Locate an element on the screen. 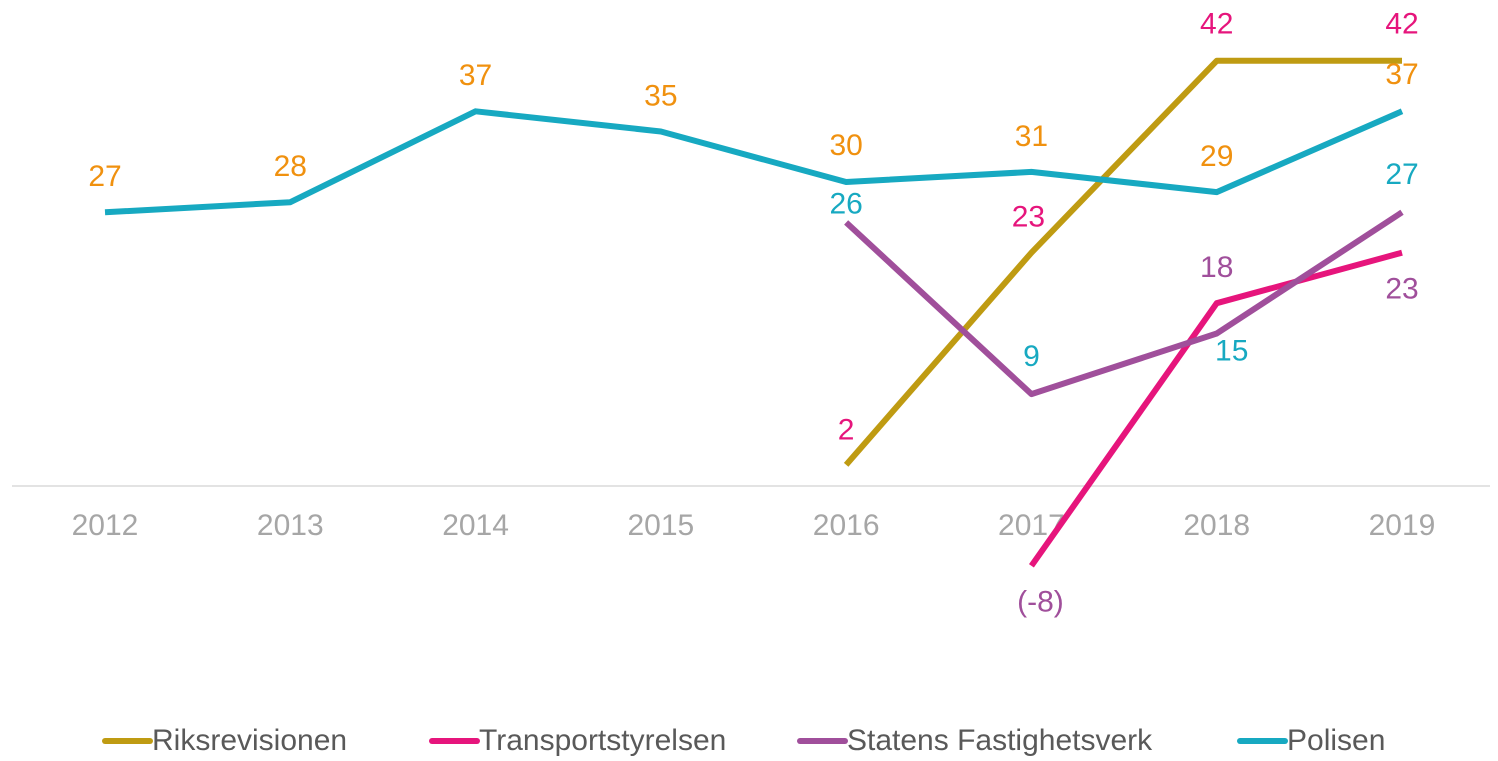 Image resolution: width=1498 pixels, height=761 pixels. x-tick-label: 2012 is located at coordinates (105, 525).